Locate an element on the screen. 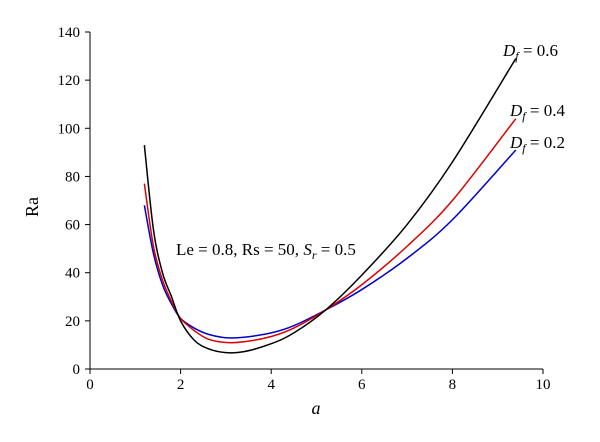 The image size is (600, 442). x-tick-label: 10 is located at coordinates (543, 385).